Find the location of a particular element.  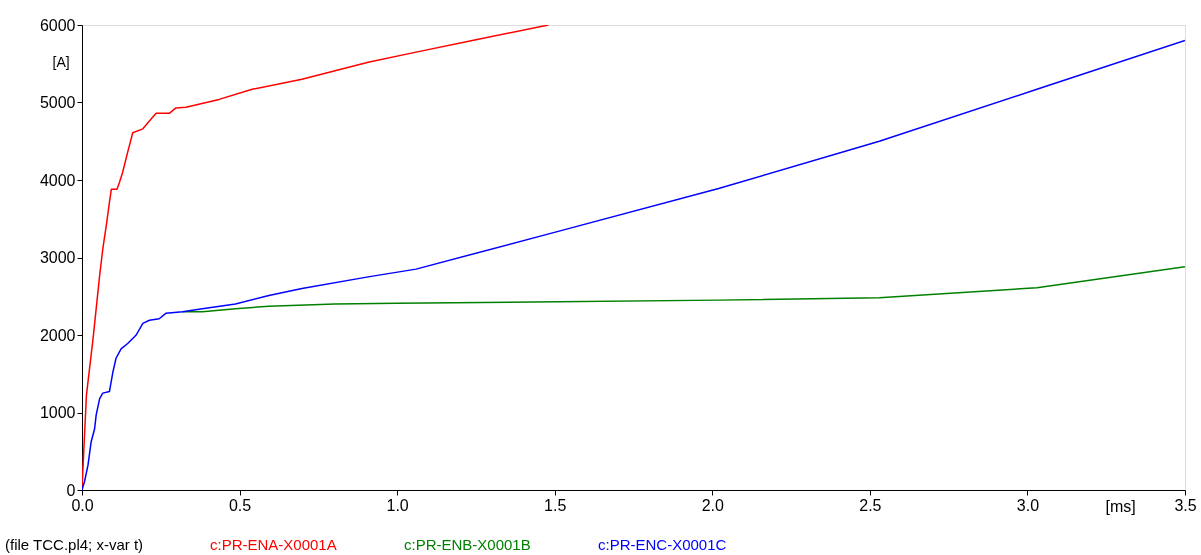

x-tick-label: 2.0 is located at coordinates (712, 505).